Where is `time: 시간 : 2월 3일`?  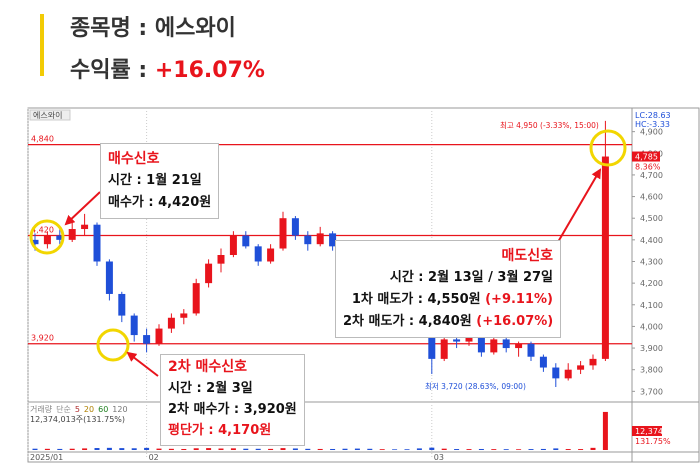 time: 시간 : 2월 3일 is located at coordinates (210, 388).